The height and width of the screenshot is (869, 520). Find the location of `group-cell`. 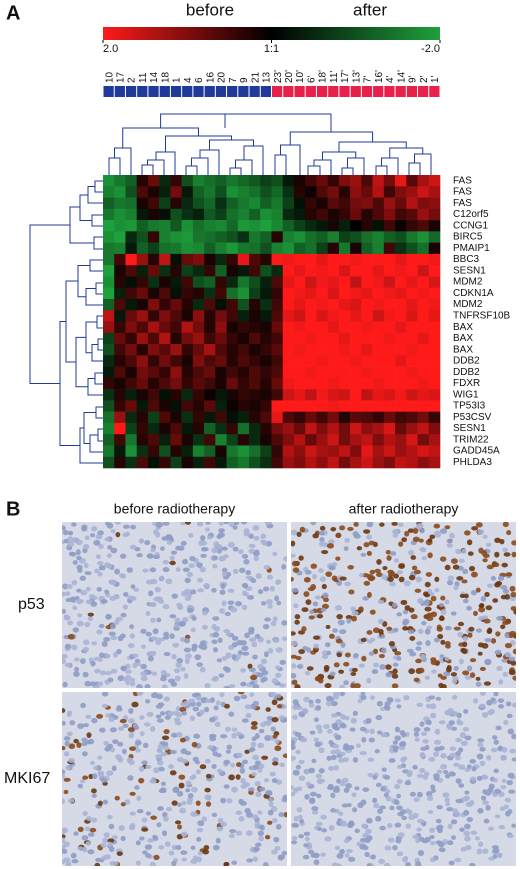

group-cell is located at coordinates (367, 91).